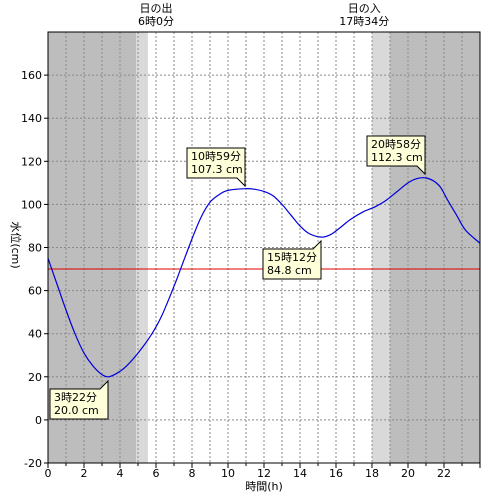  I want to click on annotation-time: 15時12分, so click(292, 257).